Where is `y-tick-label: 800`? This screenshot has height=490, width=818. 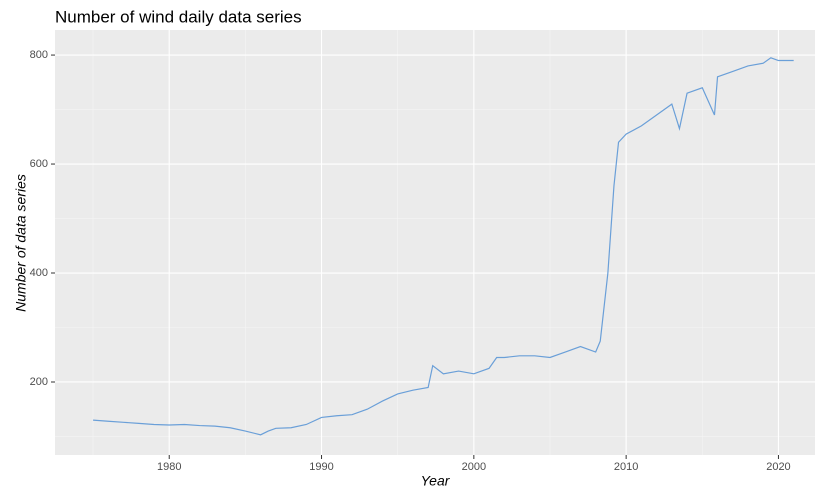
y-tick-label: 800 is located at coordinates (39, 55).